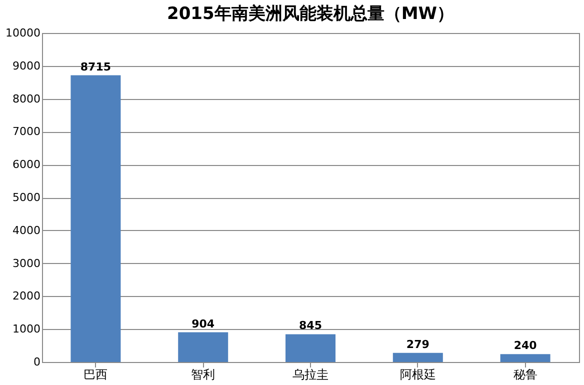  I want to click on data-label: 845, so click(310, 325).